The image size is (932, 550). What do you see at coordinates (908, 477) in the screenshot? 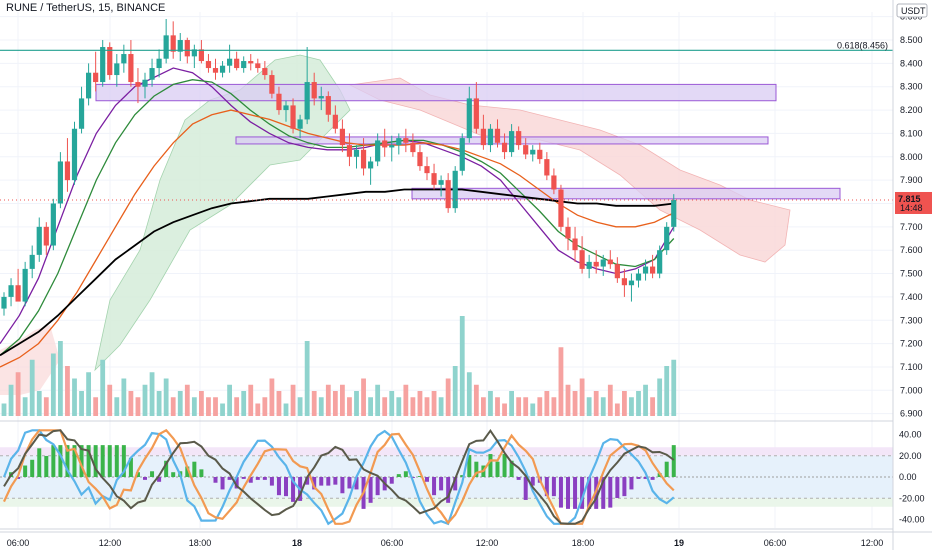
I see `osc-tick-label: 0.00` at bounding box center [908, 477].